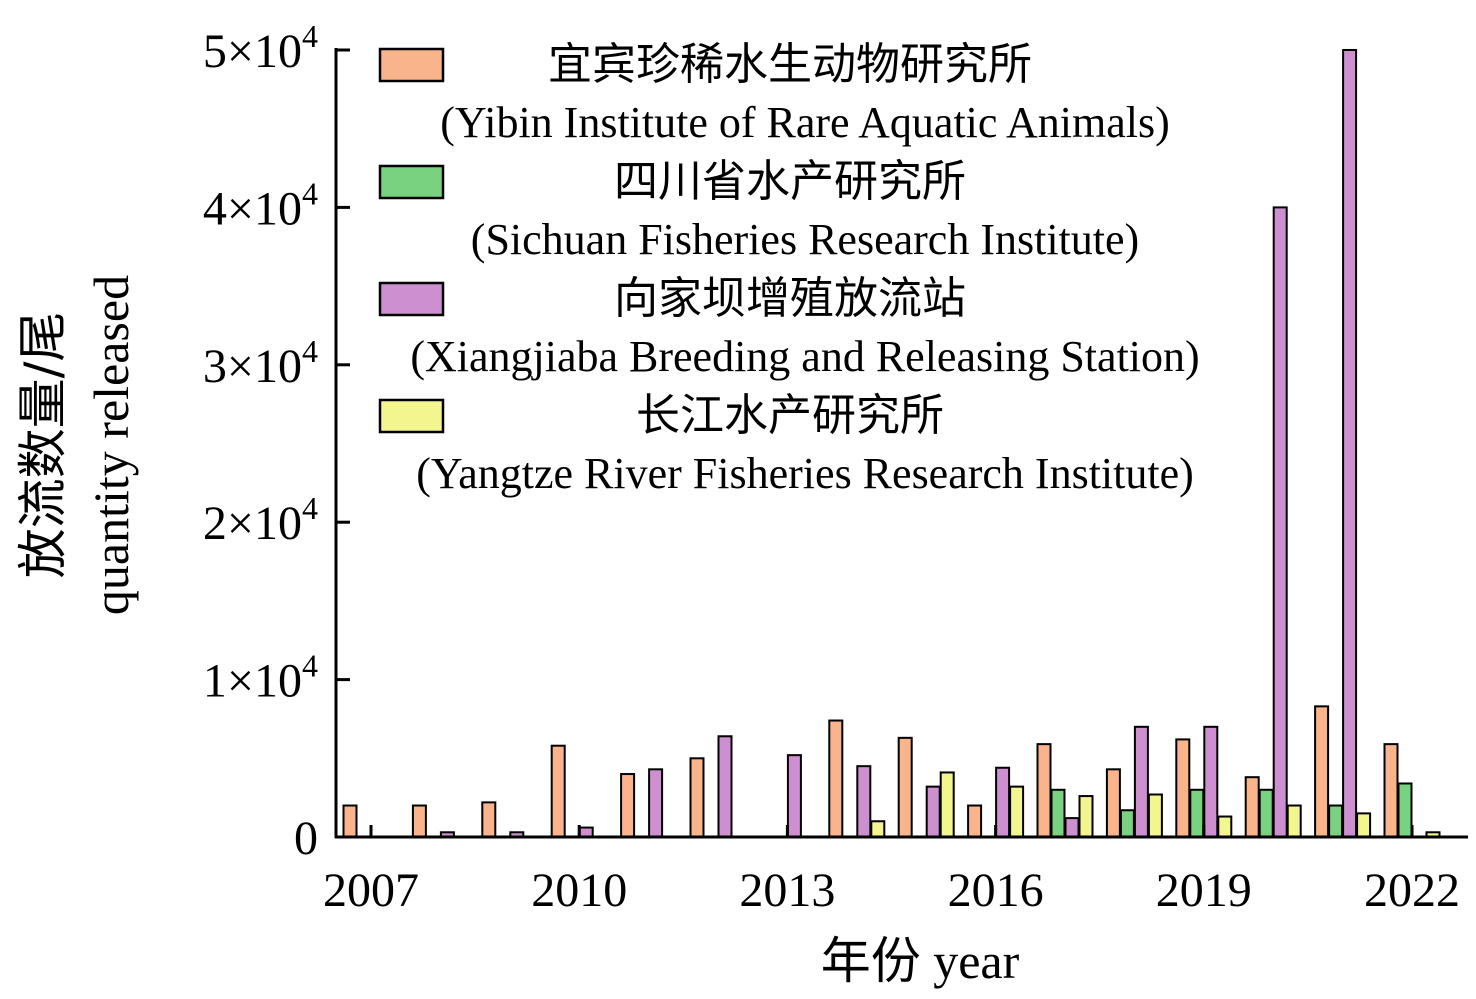 The image size is (1476, 999). Describe the element at coordinates (805, 239) in the screenshot. I see `legend-label-en-2: (Sichuan Fisheries Research Institute)` at that location.